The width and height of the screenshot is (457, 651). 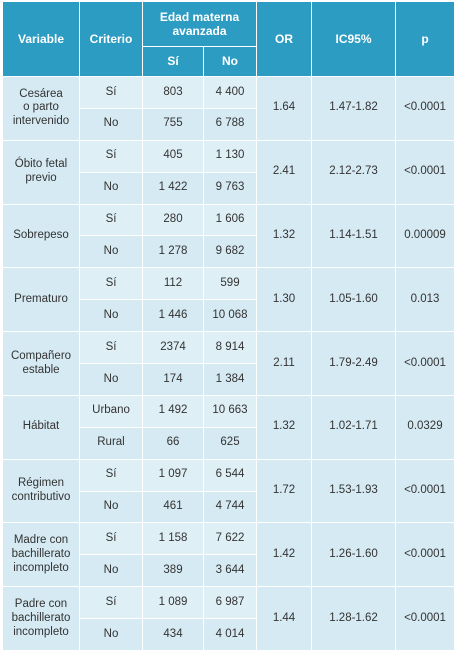 I want to click on no-cell: 4 744, so click(x=230, y=507).